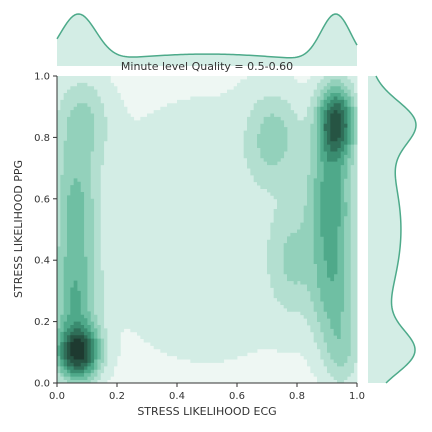 Image resolution: width=432 pixels, height=432 pixels. I want to click on y-tick-label: 0.6, so click(42, 199).